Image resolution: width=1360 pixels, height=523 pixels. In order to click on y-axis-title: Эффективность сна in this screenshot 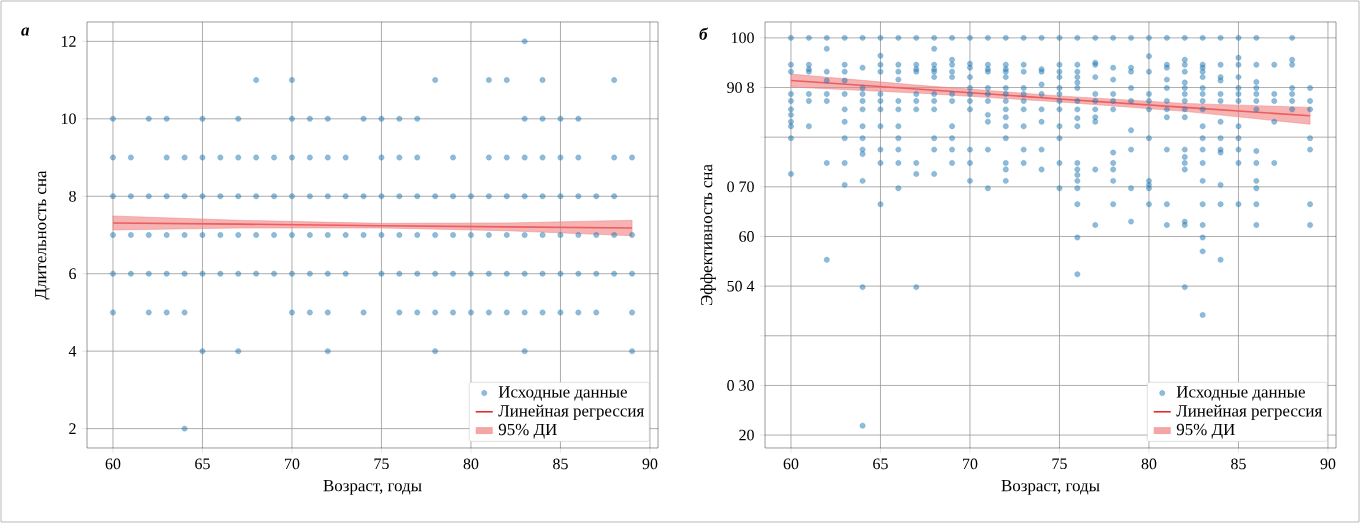, I will do `click(708, 235)`.